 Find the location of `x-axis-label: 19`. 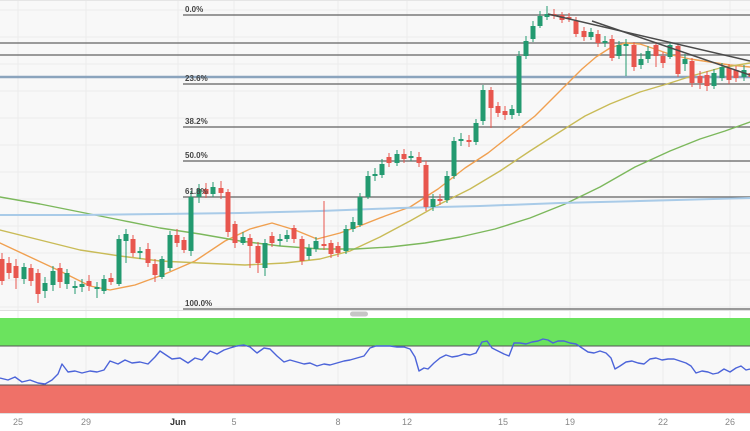

x-axis-label: 19 is located at coordinates (570, 422).